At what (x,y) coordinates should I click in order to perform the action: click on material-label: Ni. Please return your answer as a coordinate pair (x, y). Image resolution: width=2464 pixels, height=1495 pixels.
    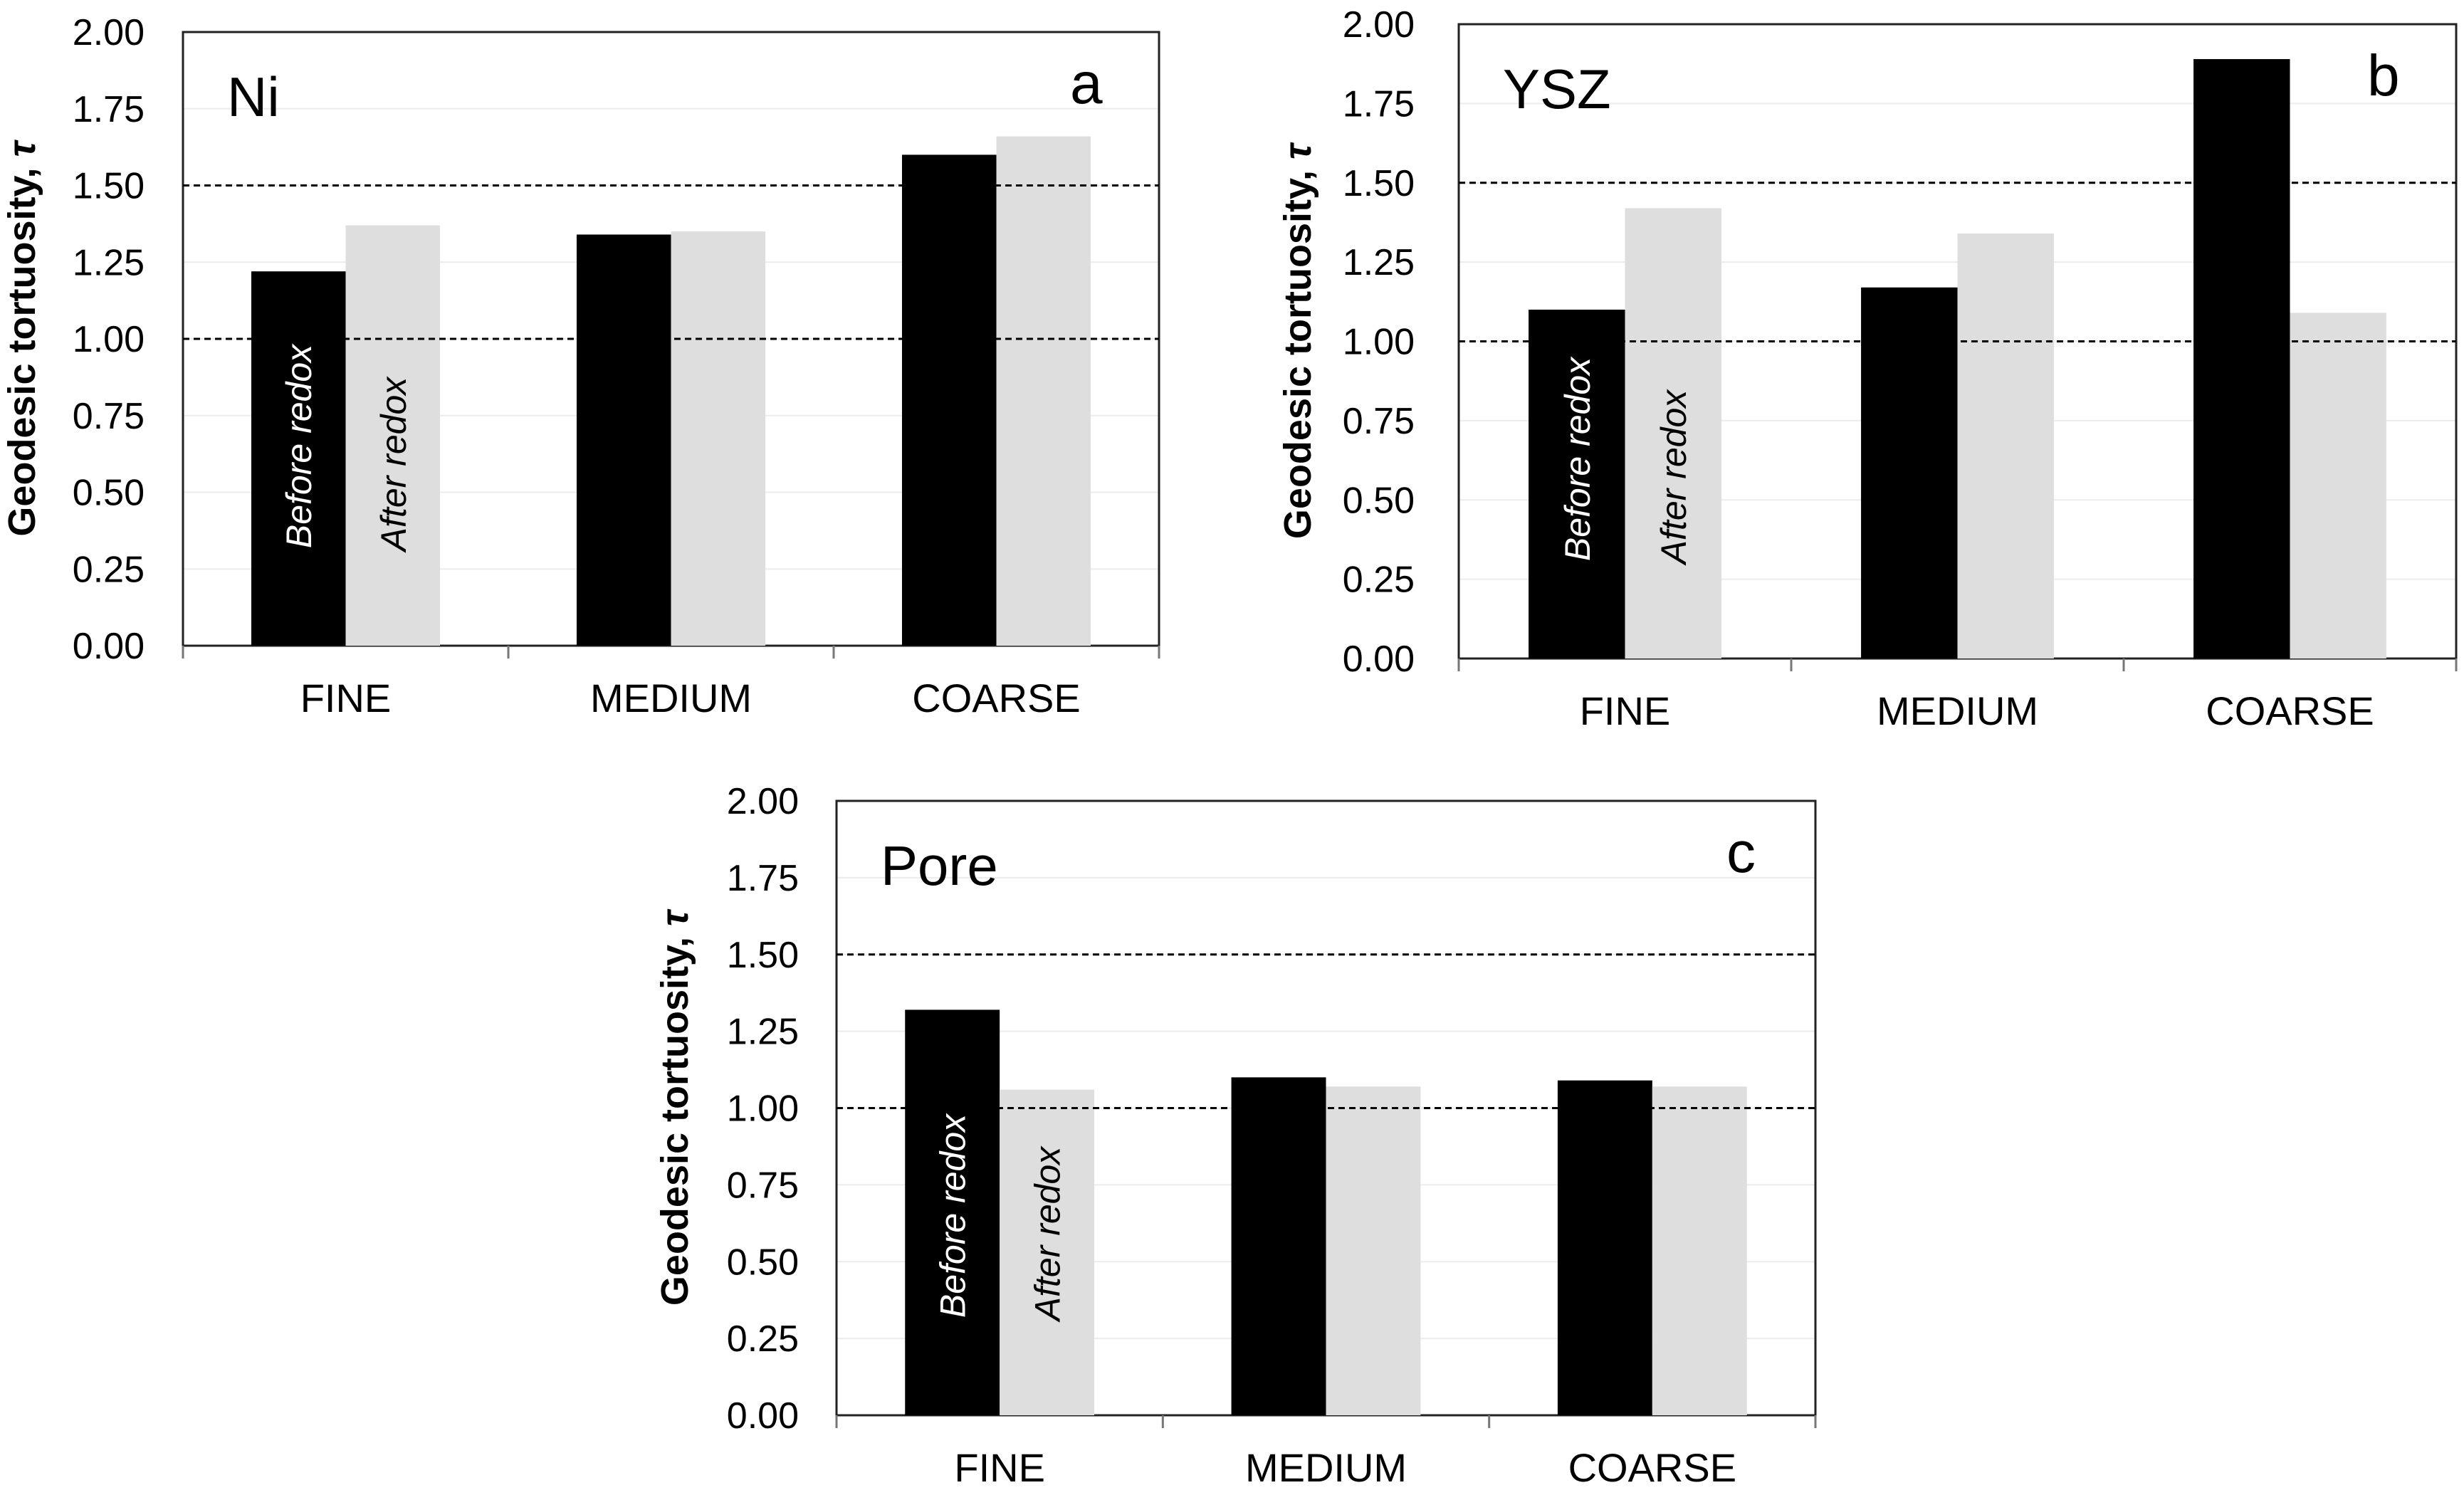
    Looking at the image, I should click on (253, 96).